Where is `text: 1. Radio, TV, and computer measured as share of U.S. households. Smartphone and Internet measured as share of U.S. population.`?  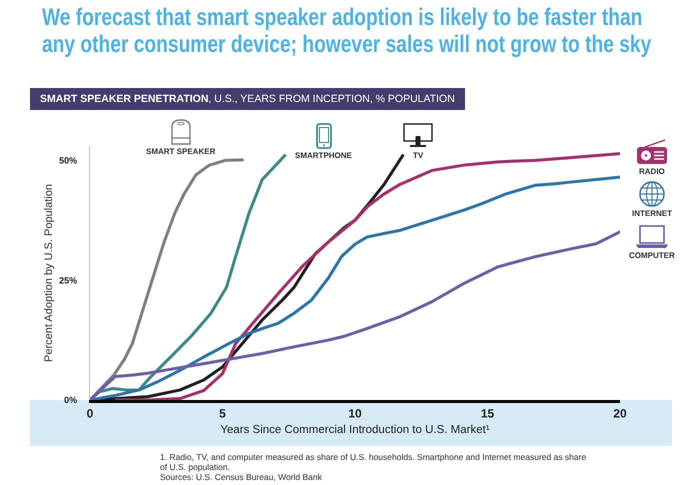
text: 1. Radio, TV, and computer measured as share of U.S. households. Smartphone and Internet measured as share of U.S. population. is located at coordinates (374, 462).